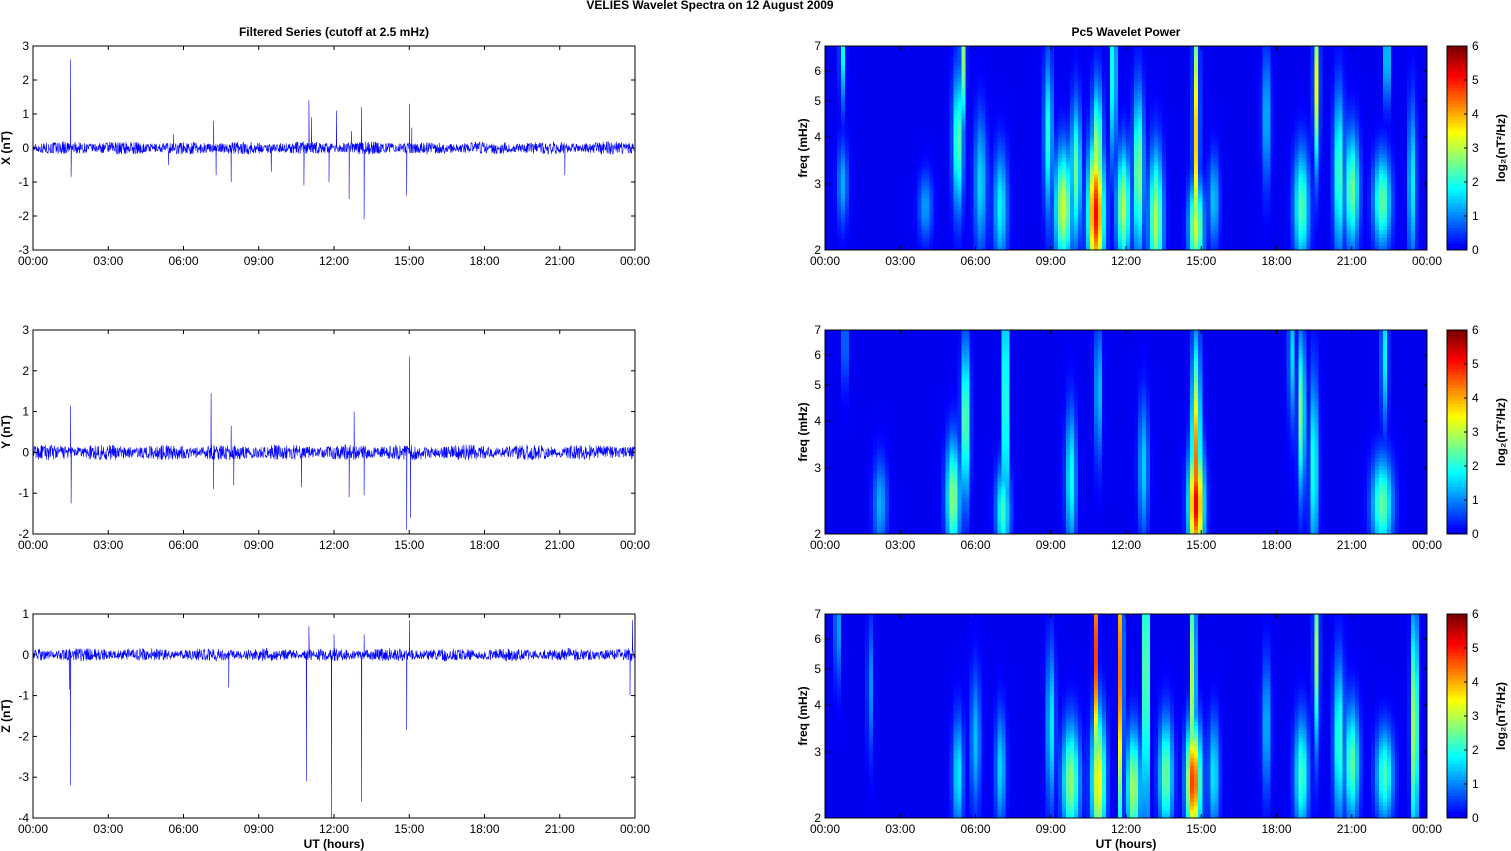  I want to click on chart-y-series-ytick-label: 2, so click(25, 371).